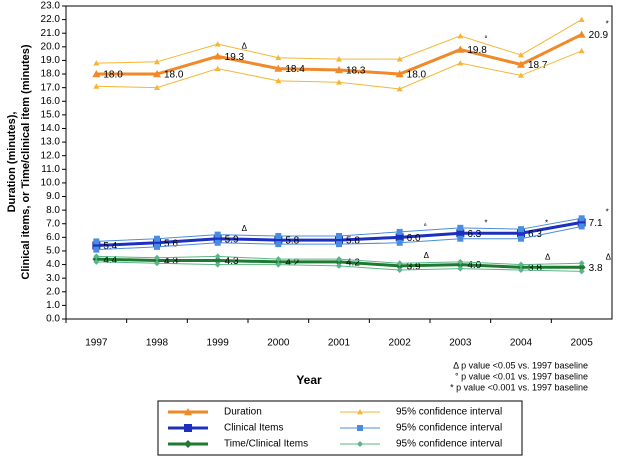  What do you see at coordinates (51, 19) in the screenshot?
I see `y-tick-label: 22.0` at bounding box center [51, 19].